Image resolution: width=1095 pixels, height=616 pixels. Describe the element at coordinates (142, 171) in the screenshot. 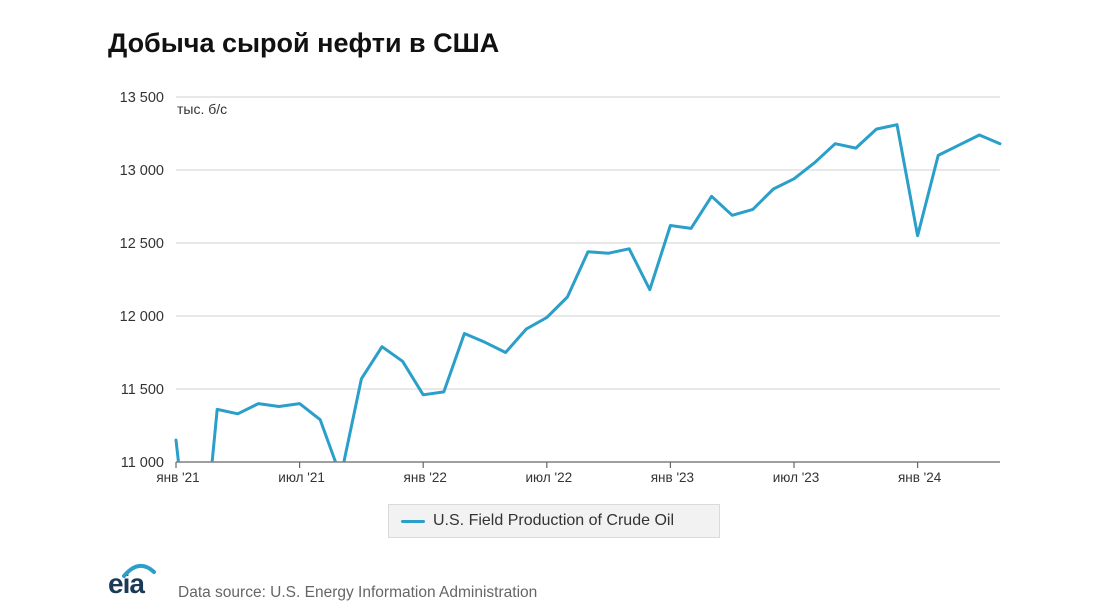

I see `y-tick-label-13000: 13 000` at that location.